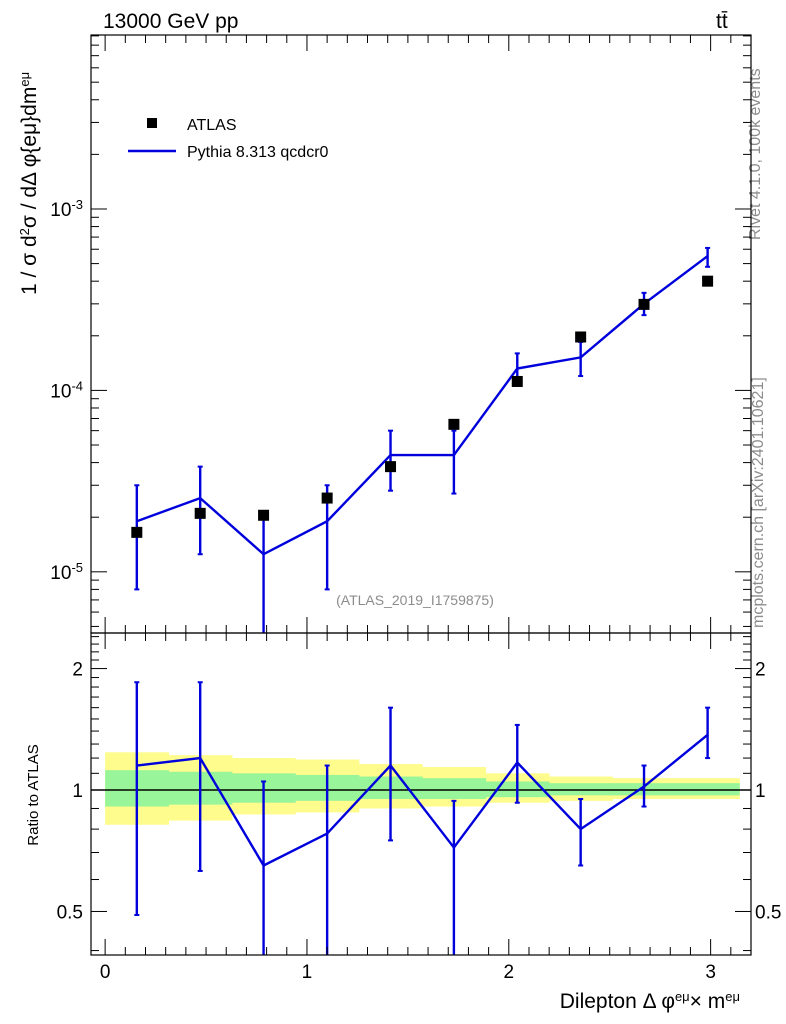  I want to click on legend-data-marker, so click(152, 123).